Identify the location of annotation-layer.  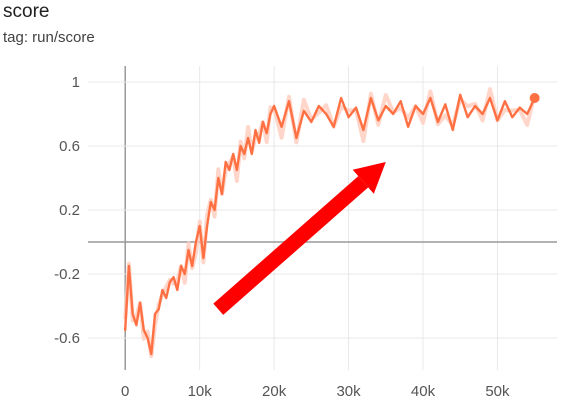
(299, 238).